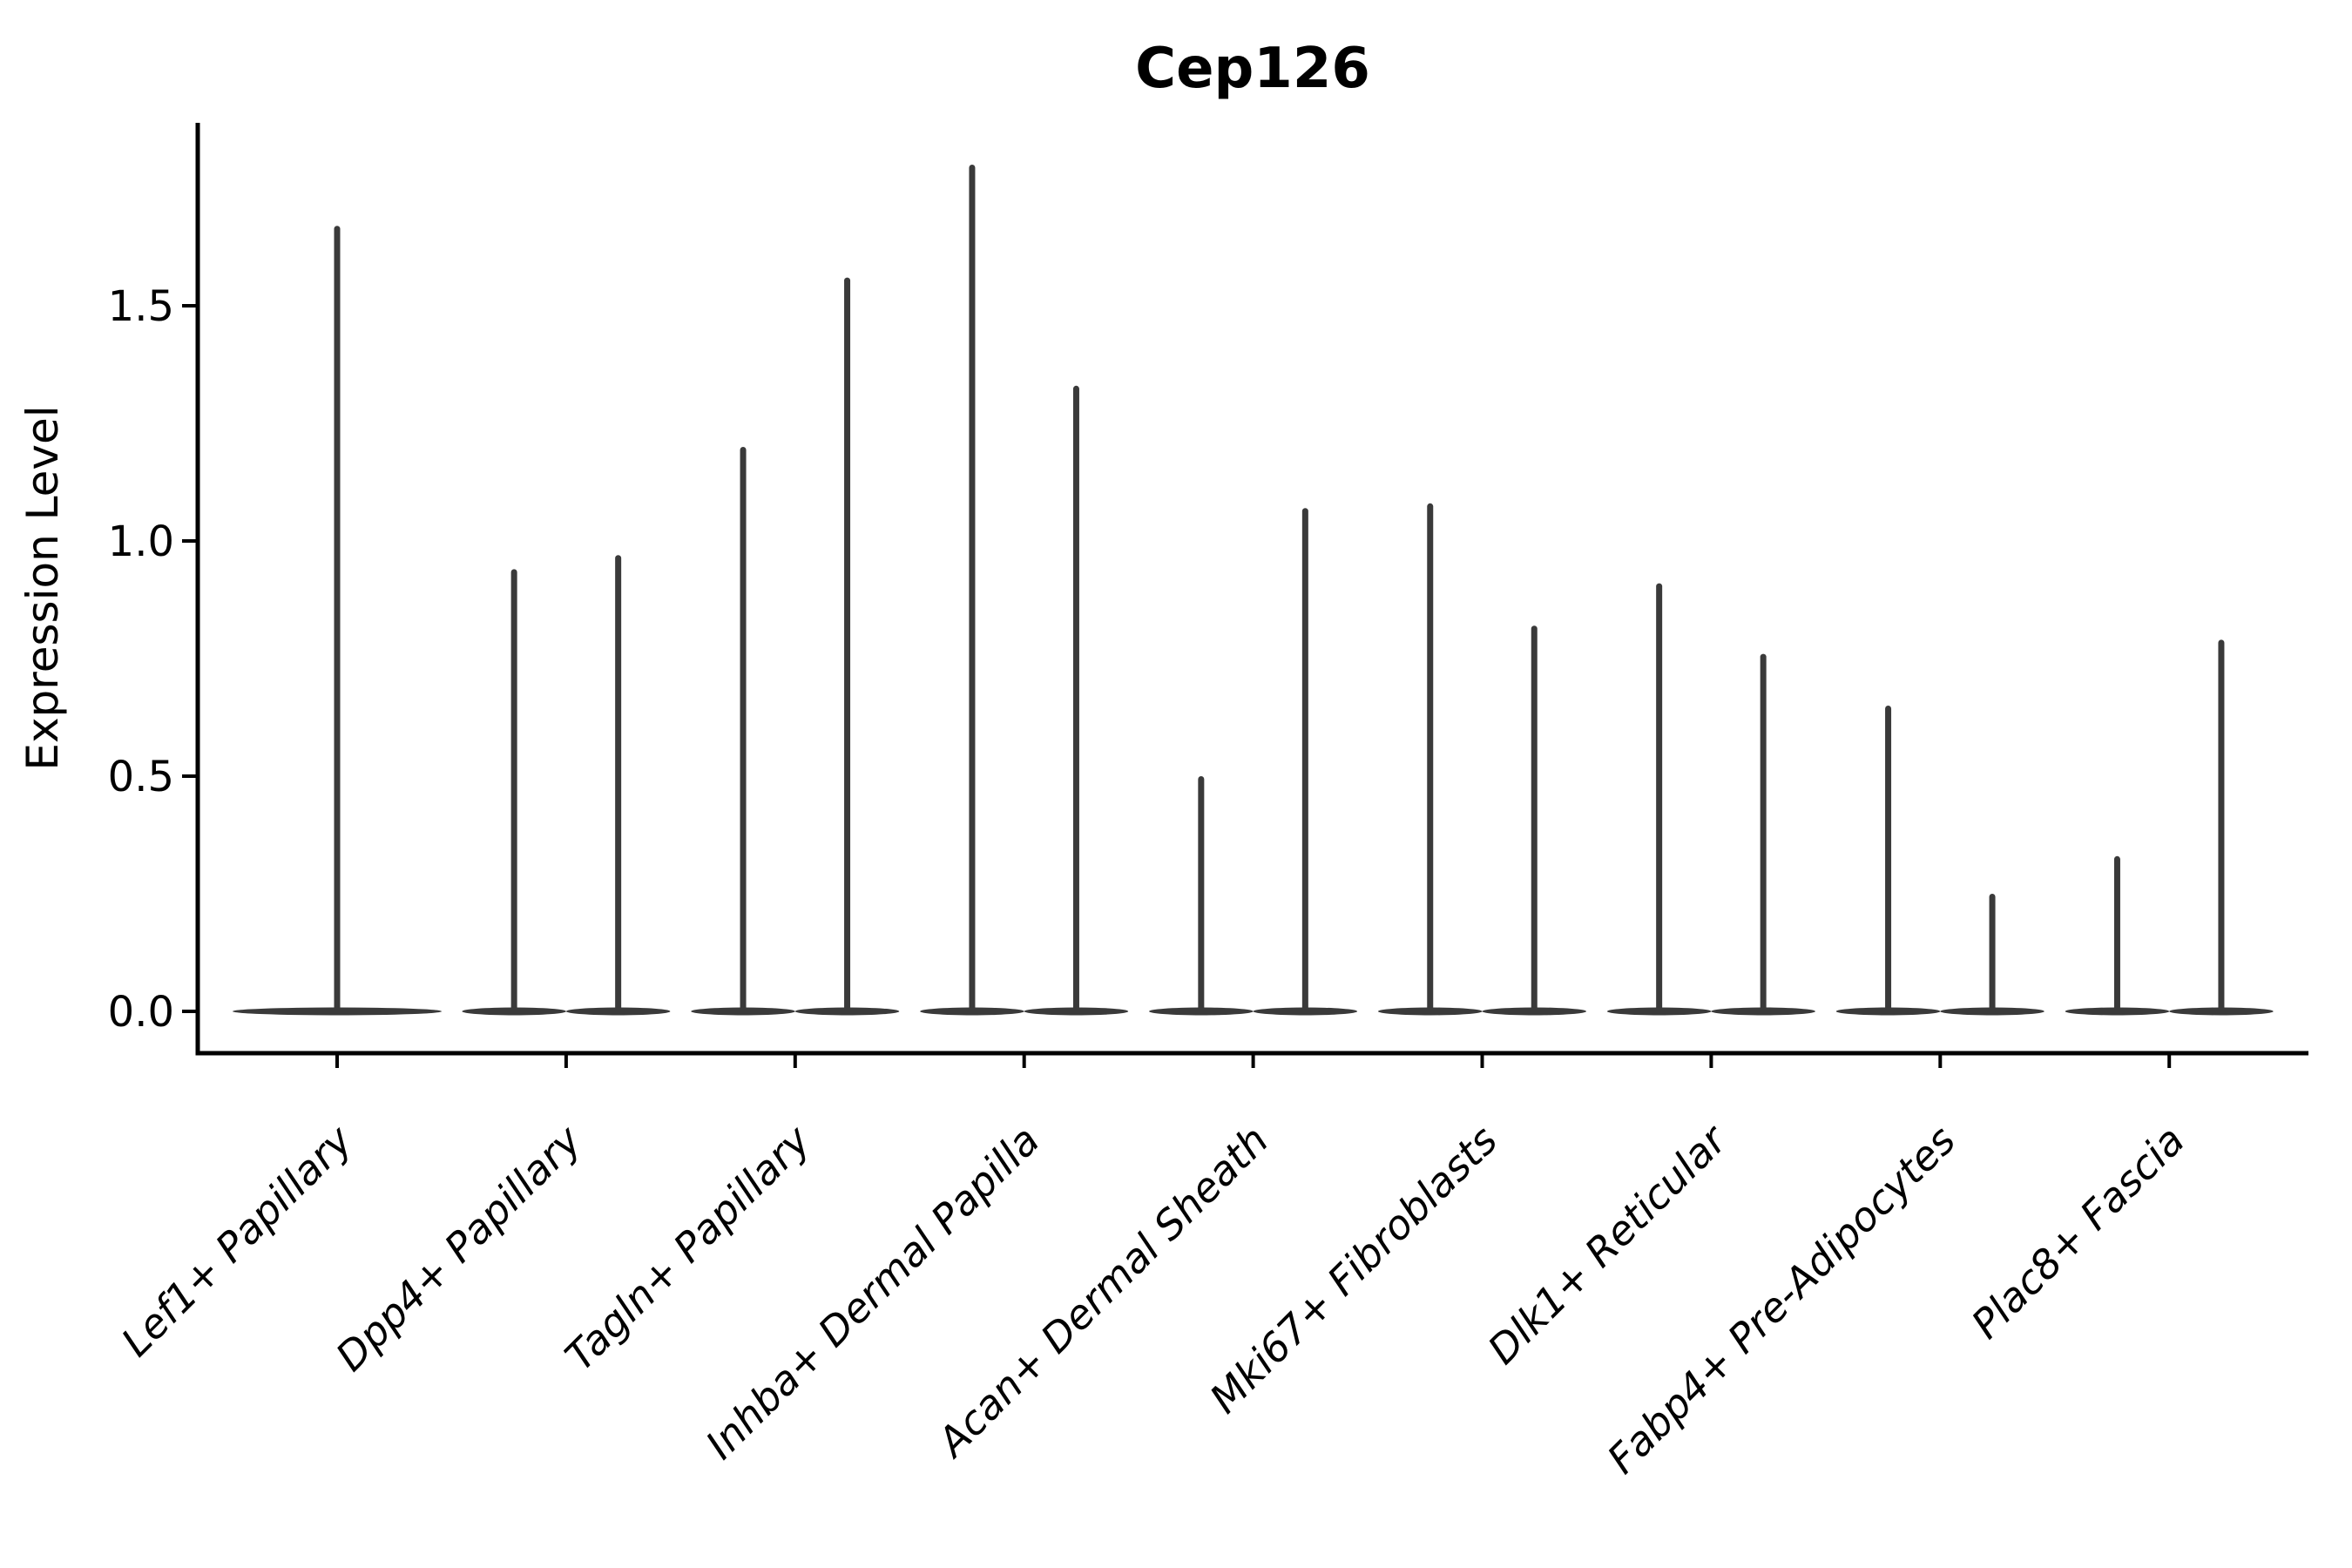  I want to click on x-tick-label: Dpp4+ Papillary, so click(459, 1248).